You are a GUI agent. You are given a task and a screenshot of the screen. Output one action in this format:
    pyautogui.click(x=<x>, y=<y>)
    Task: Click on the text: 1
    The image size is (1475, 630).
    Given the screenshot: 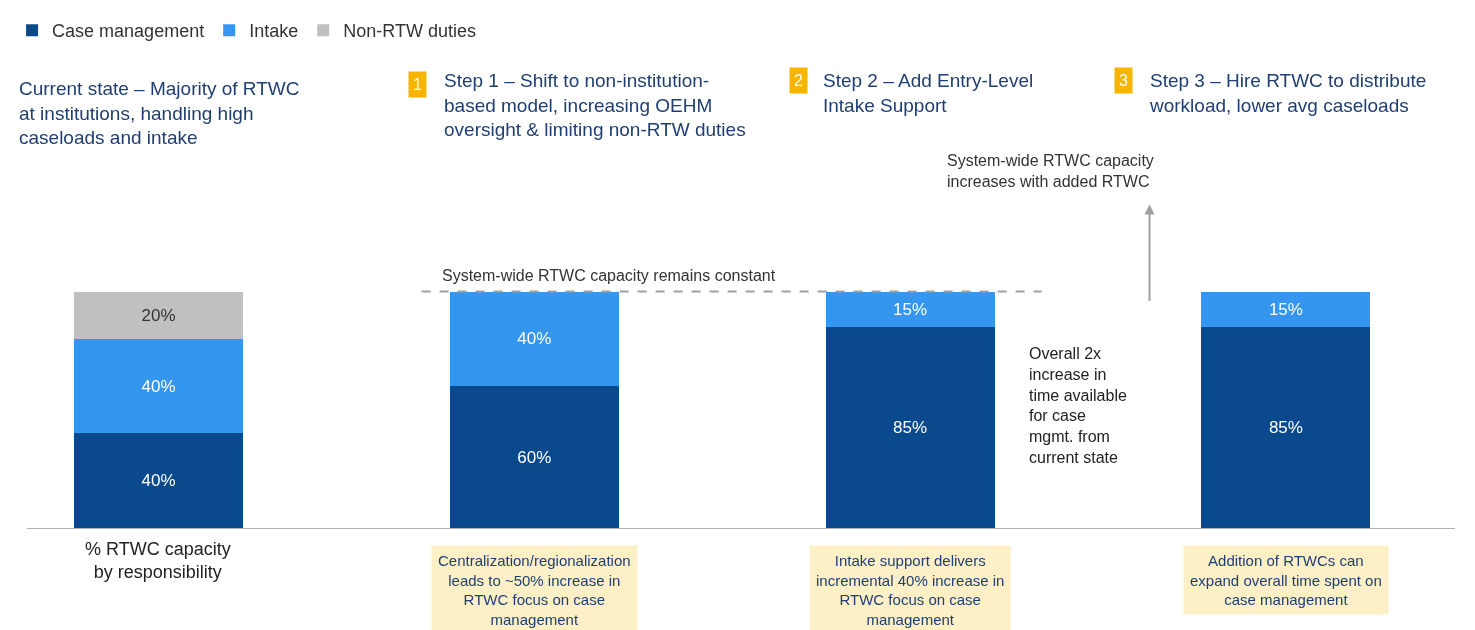 What is the action you would take?
    pyautogui.click(x=417, y=84)
    